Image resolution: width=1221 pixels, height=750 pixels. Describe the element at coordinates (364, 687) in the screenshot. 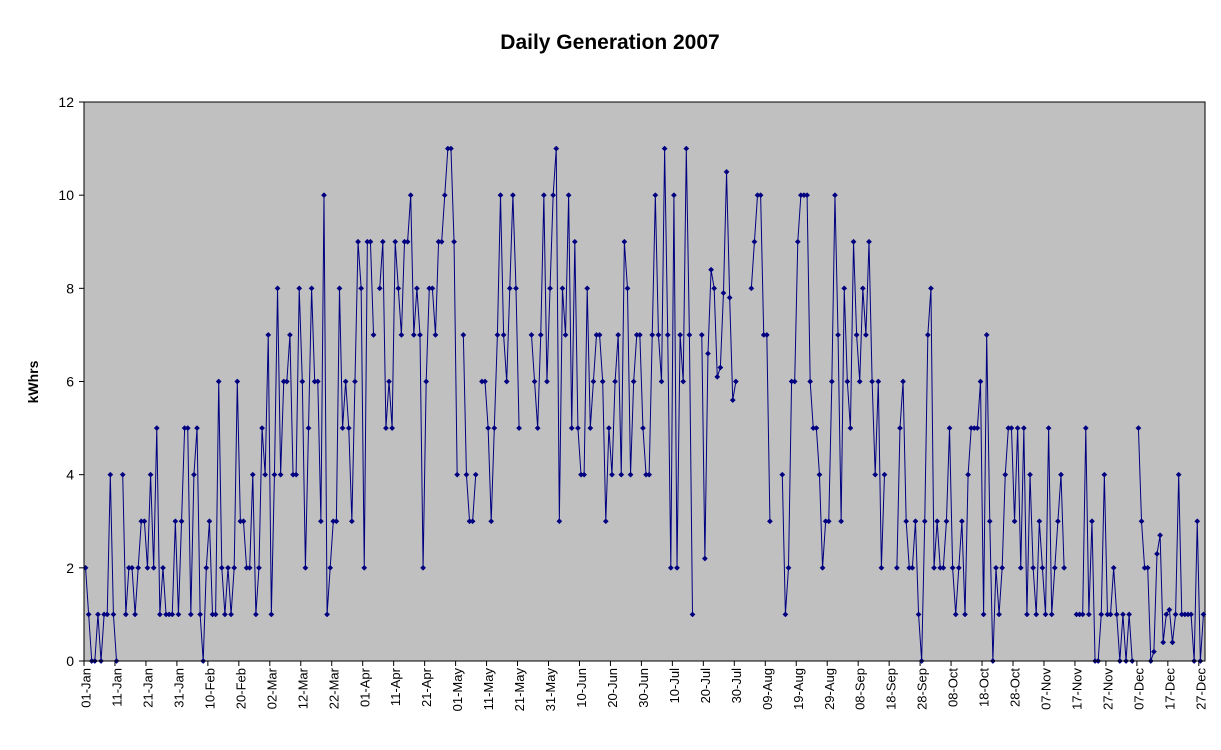

I see `x-tick-label: 01-Apr` at that location.